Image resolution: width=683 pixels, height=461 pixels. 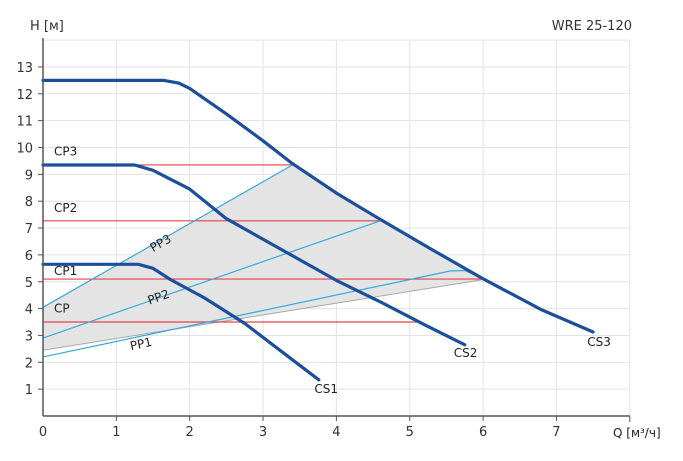 I want to click on pump-curve-cs1, so click(x=181, y=322).